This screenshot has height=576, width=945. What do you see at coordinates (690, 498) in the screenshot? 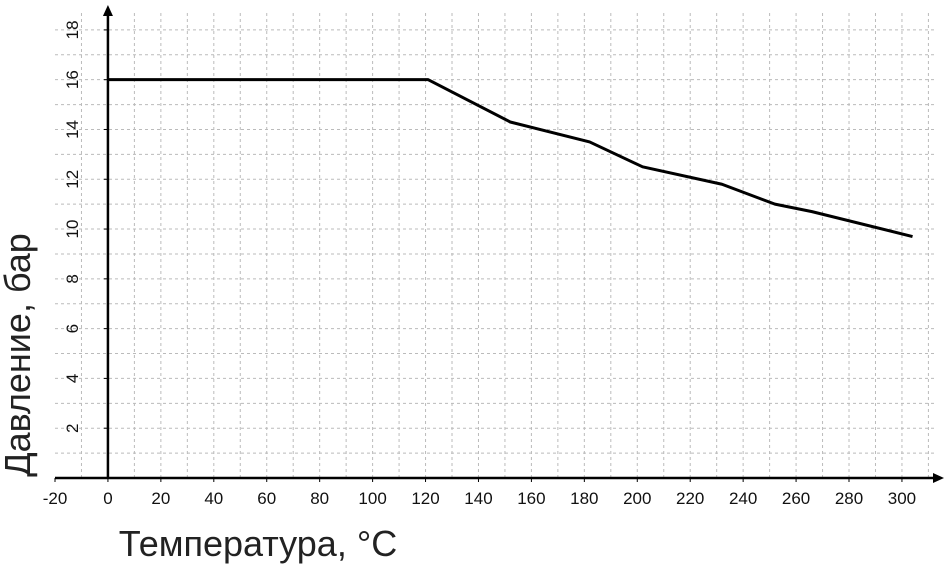
I see `x-tick-label: 220` at bounding box center [690, 498].